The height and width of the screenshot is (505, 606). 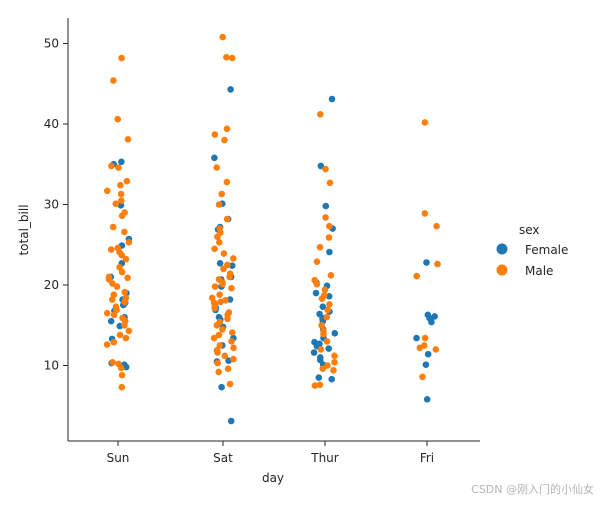 I want to click on y-tick-label: 50, so click(x=51, y=44).